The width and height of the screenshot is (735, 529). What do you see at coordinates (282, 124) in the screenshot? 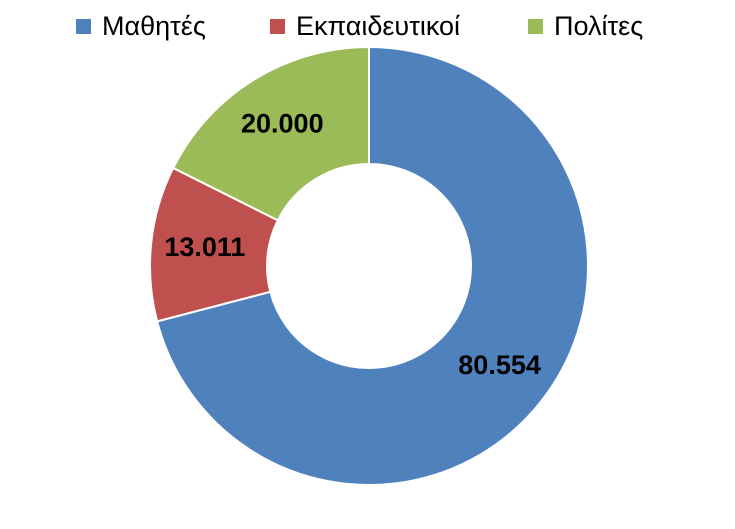
I see `value-label: 20.000` at bounding box center [282, 124].